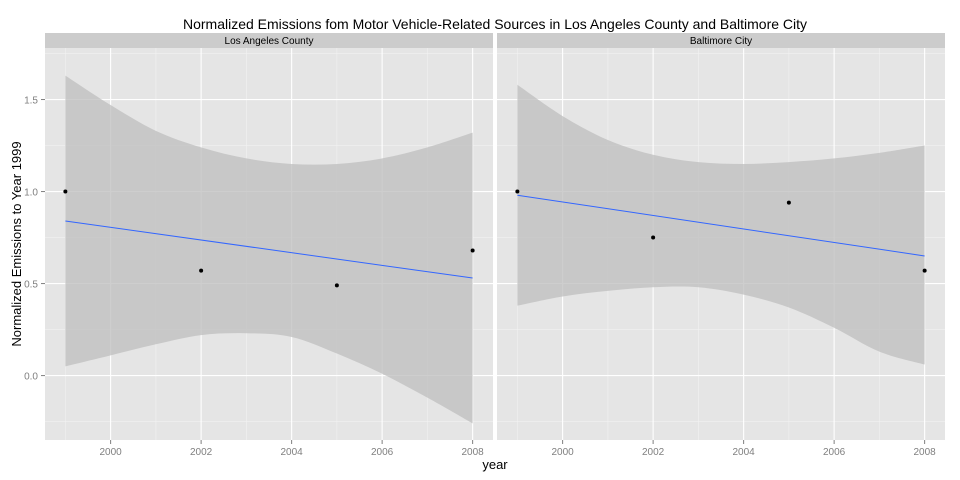 The height and width of the screenshot is (480, 960). Describe the element at coordinates (495, 464) in the screenshot. I see `x-axis-label: year` at that location.